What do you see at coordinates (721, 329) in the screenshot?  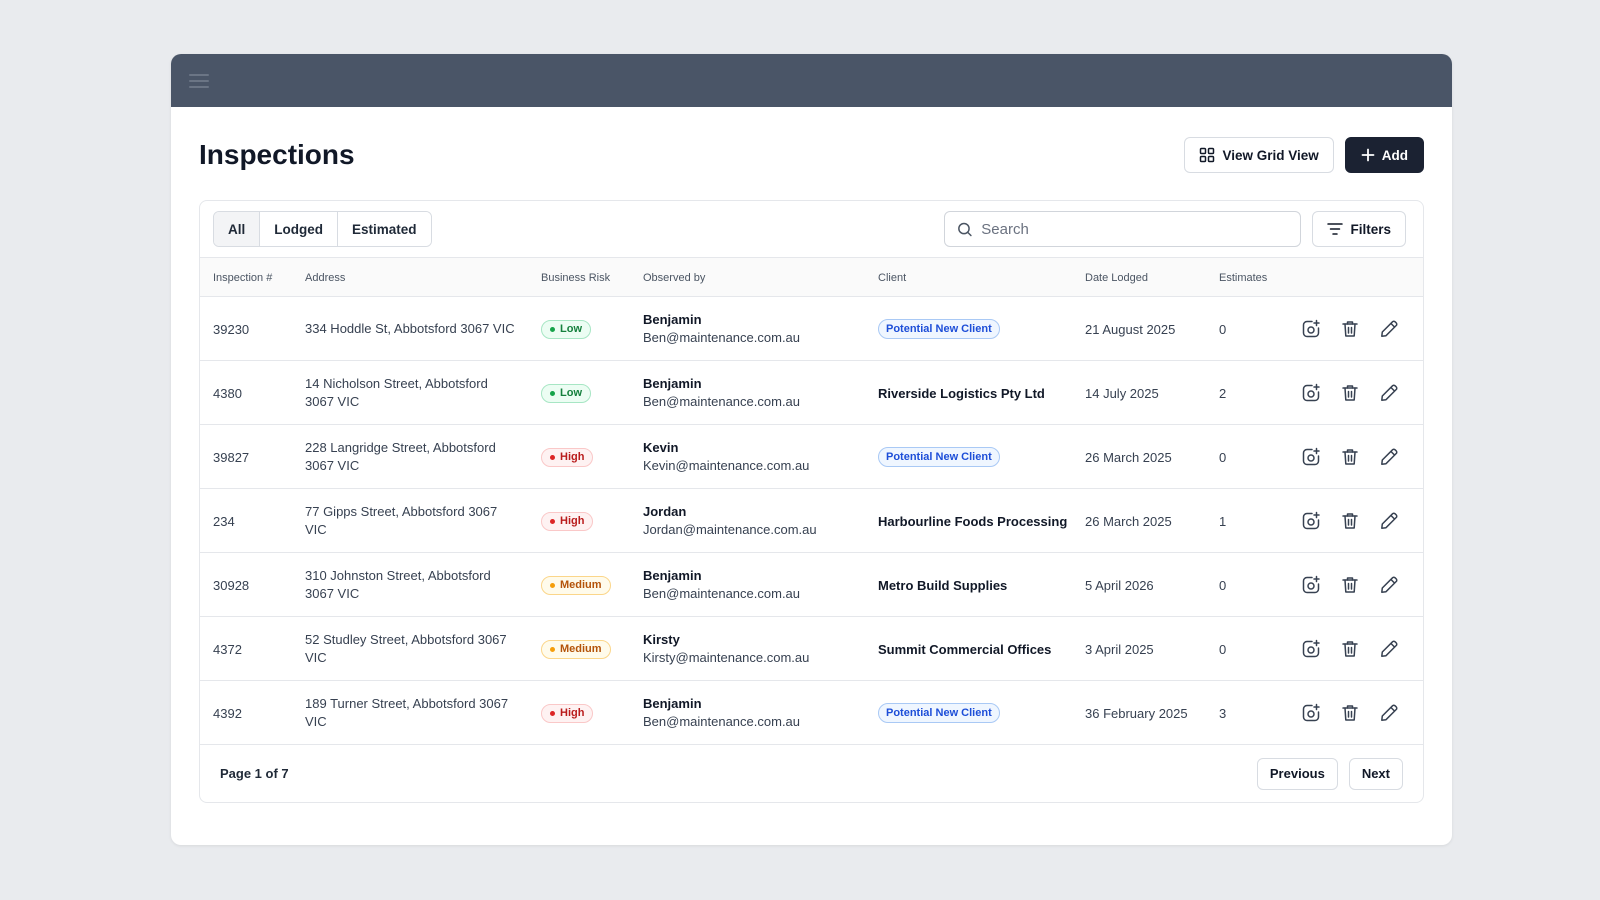 I see `observed-by-cell: Benjamin Ben@maintenance.com.au` at bounding box center [721, 329].